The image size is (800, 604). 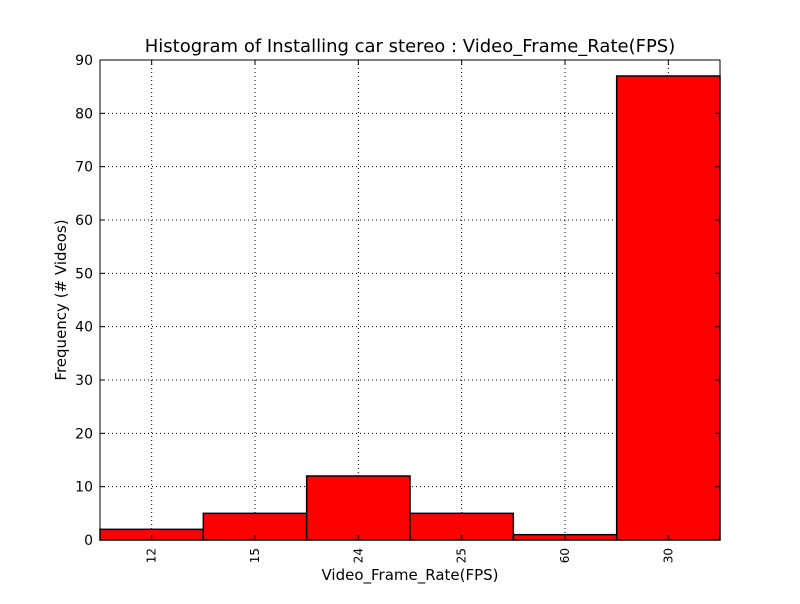 What do you see at coordinates (84, 434) in the screenshot?
I see `y-tick-label: 20` at bounding box center [84, 434].